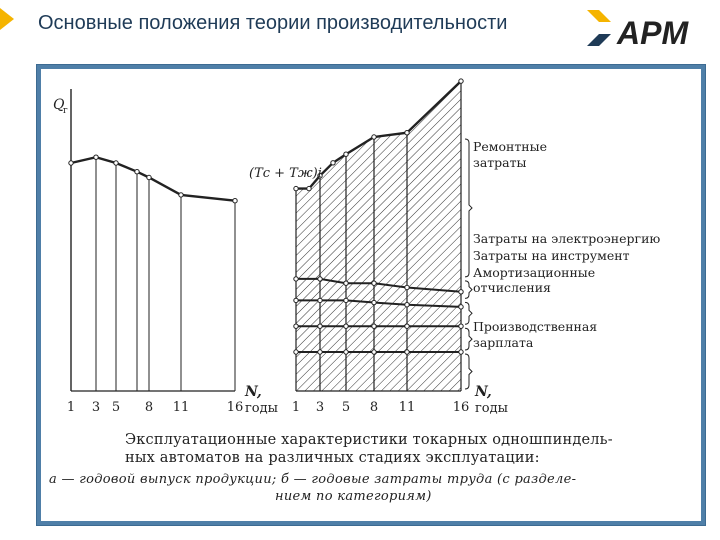 This screenshot has width=720, height=540. What do you see at coordinates (378, 236) in the screenshot?
I see `cost-area-hatch` at bounding box center [378, 236].